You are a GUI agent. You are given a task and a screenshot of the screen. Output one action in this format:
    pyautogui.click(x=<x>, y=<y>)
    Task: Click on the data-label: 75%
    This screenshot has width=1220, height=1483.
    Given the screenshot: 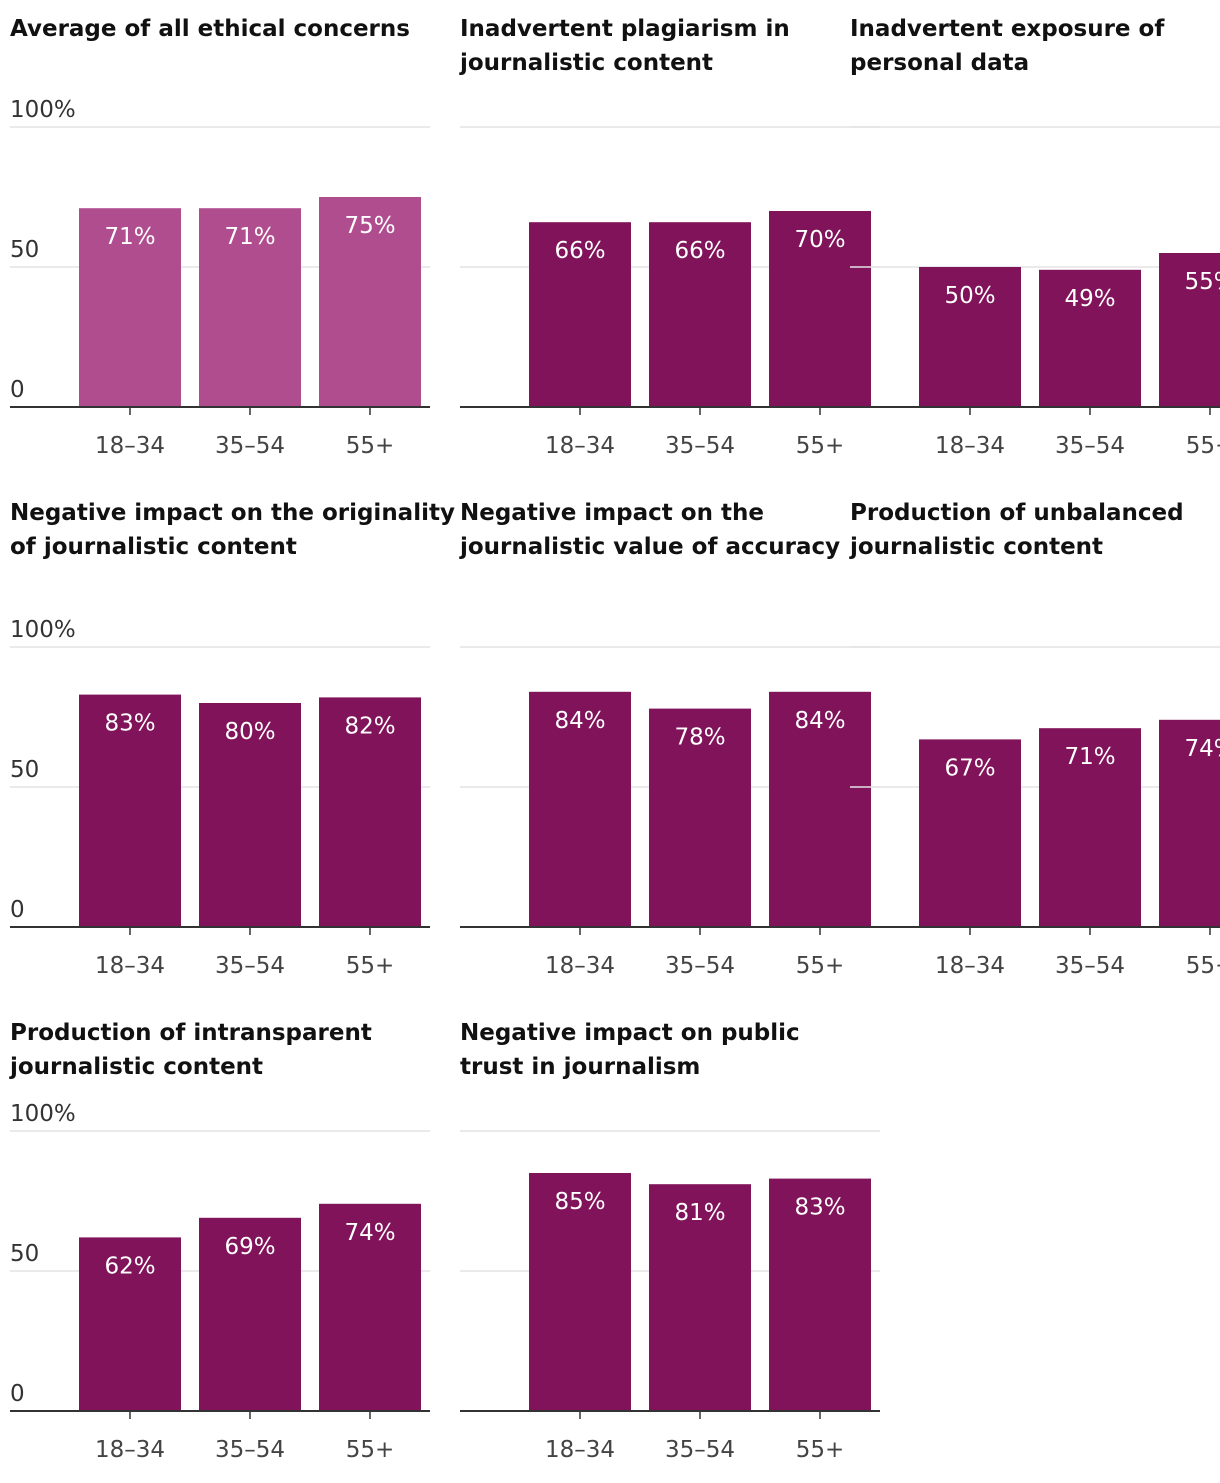 What is the action you would take?
    pyautogui.click(x=369, y=226)
    